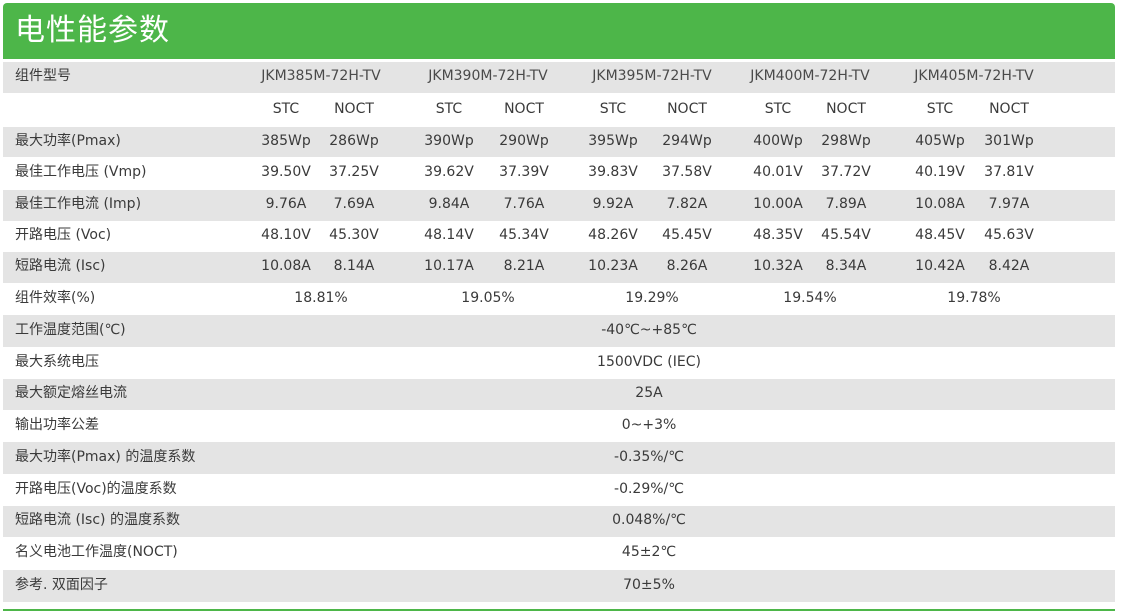 Image resolution: width=1128 pixels, height=613 pixels. Describe the element at coordinates (1009, 235) in the screenshot. I see `noct-value: 45.63V` at that location.